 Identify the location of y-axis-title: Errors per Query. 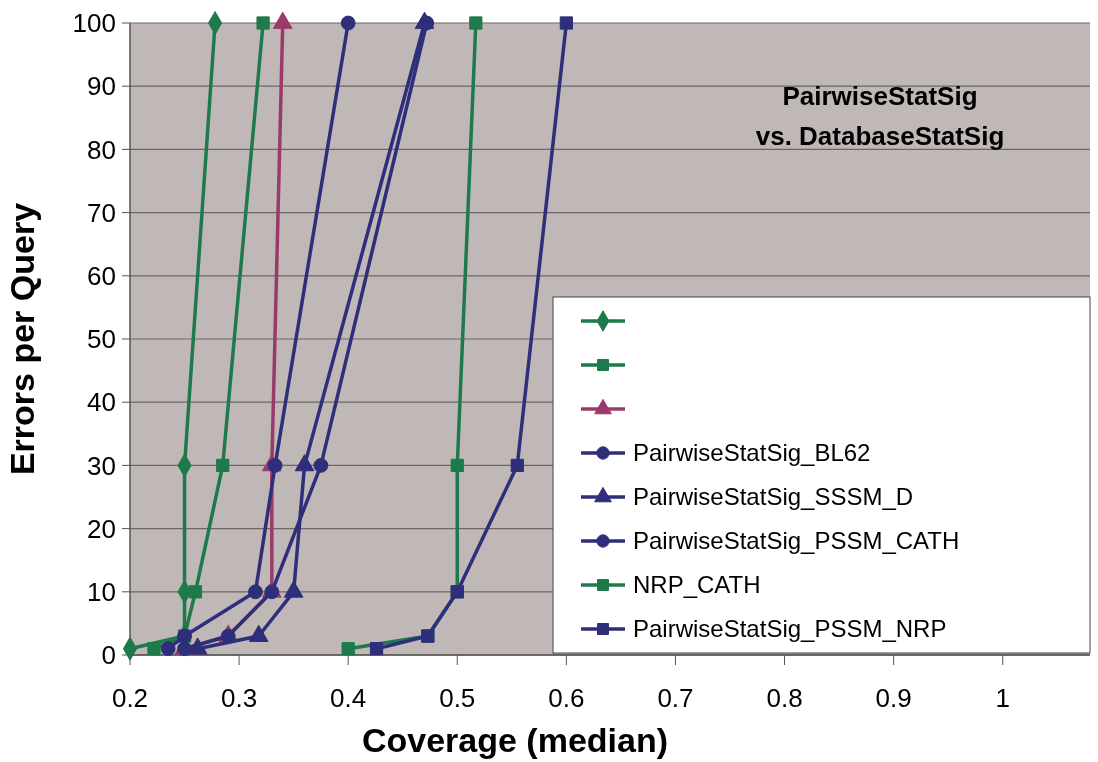
(22, 339).